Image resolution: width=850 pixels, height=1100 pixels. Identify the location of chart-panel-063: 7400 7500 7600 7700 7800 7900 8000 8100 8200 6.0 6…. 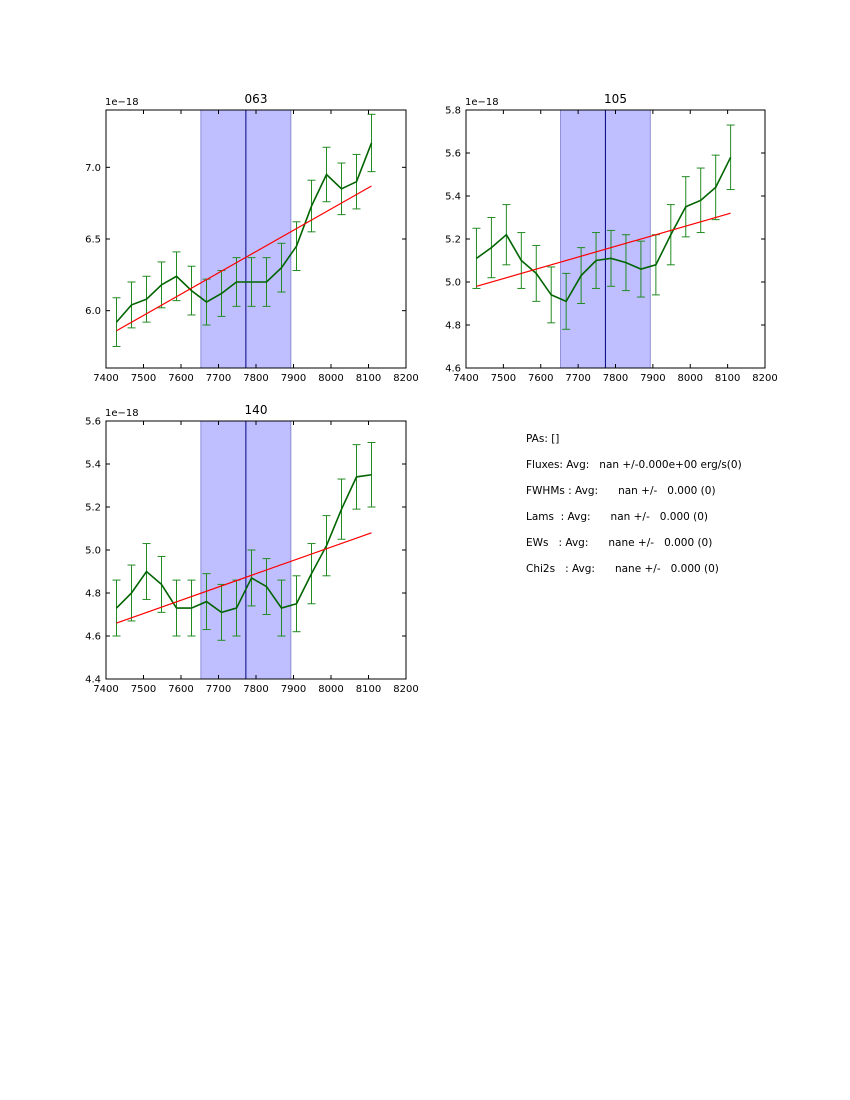
(252, 238).